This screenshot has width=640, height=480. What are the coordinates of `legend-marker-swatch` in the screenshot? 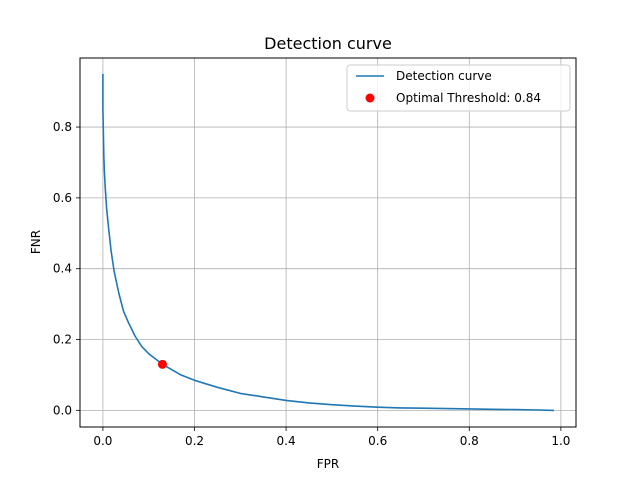 It's located at (370, 98).